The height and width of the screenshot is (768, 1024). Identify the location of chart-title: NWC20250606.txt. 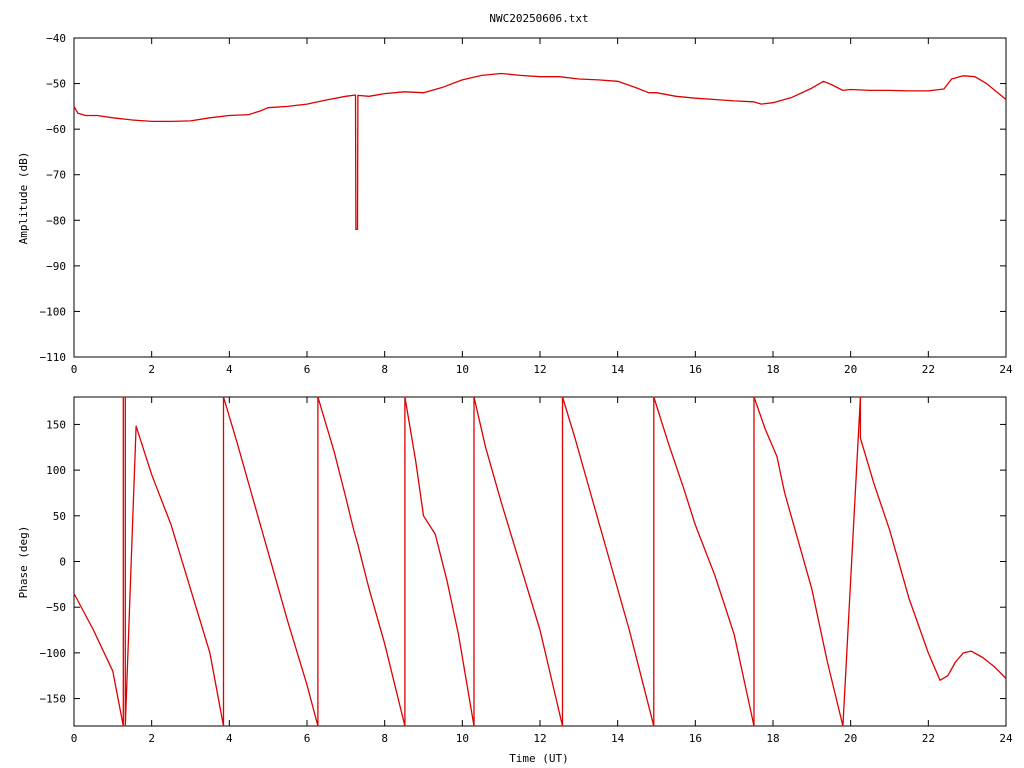
(538, 18).